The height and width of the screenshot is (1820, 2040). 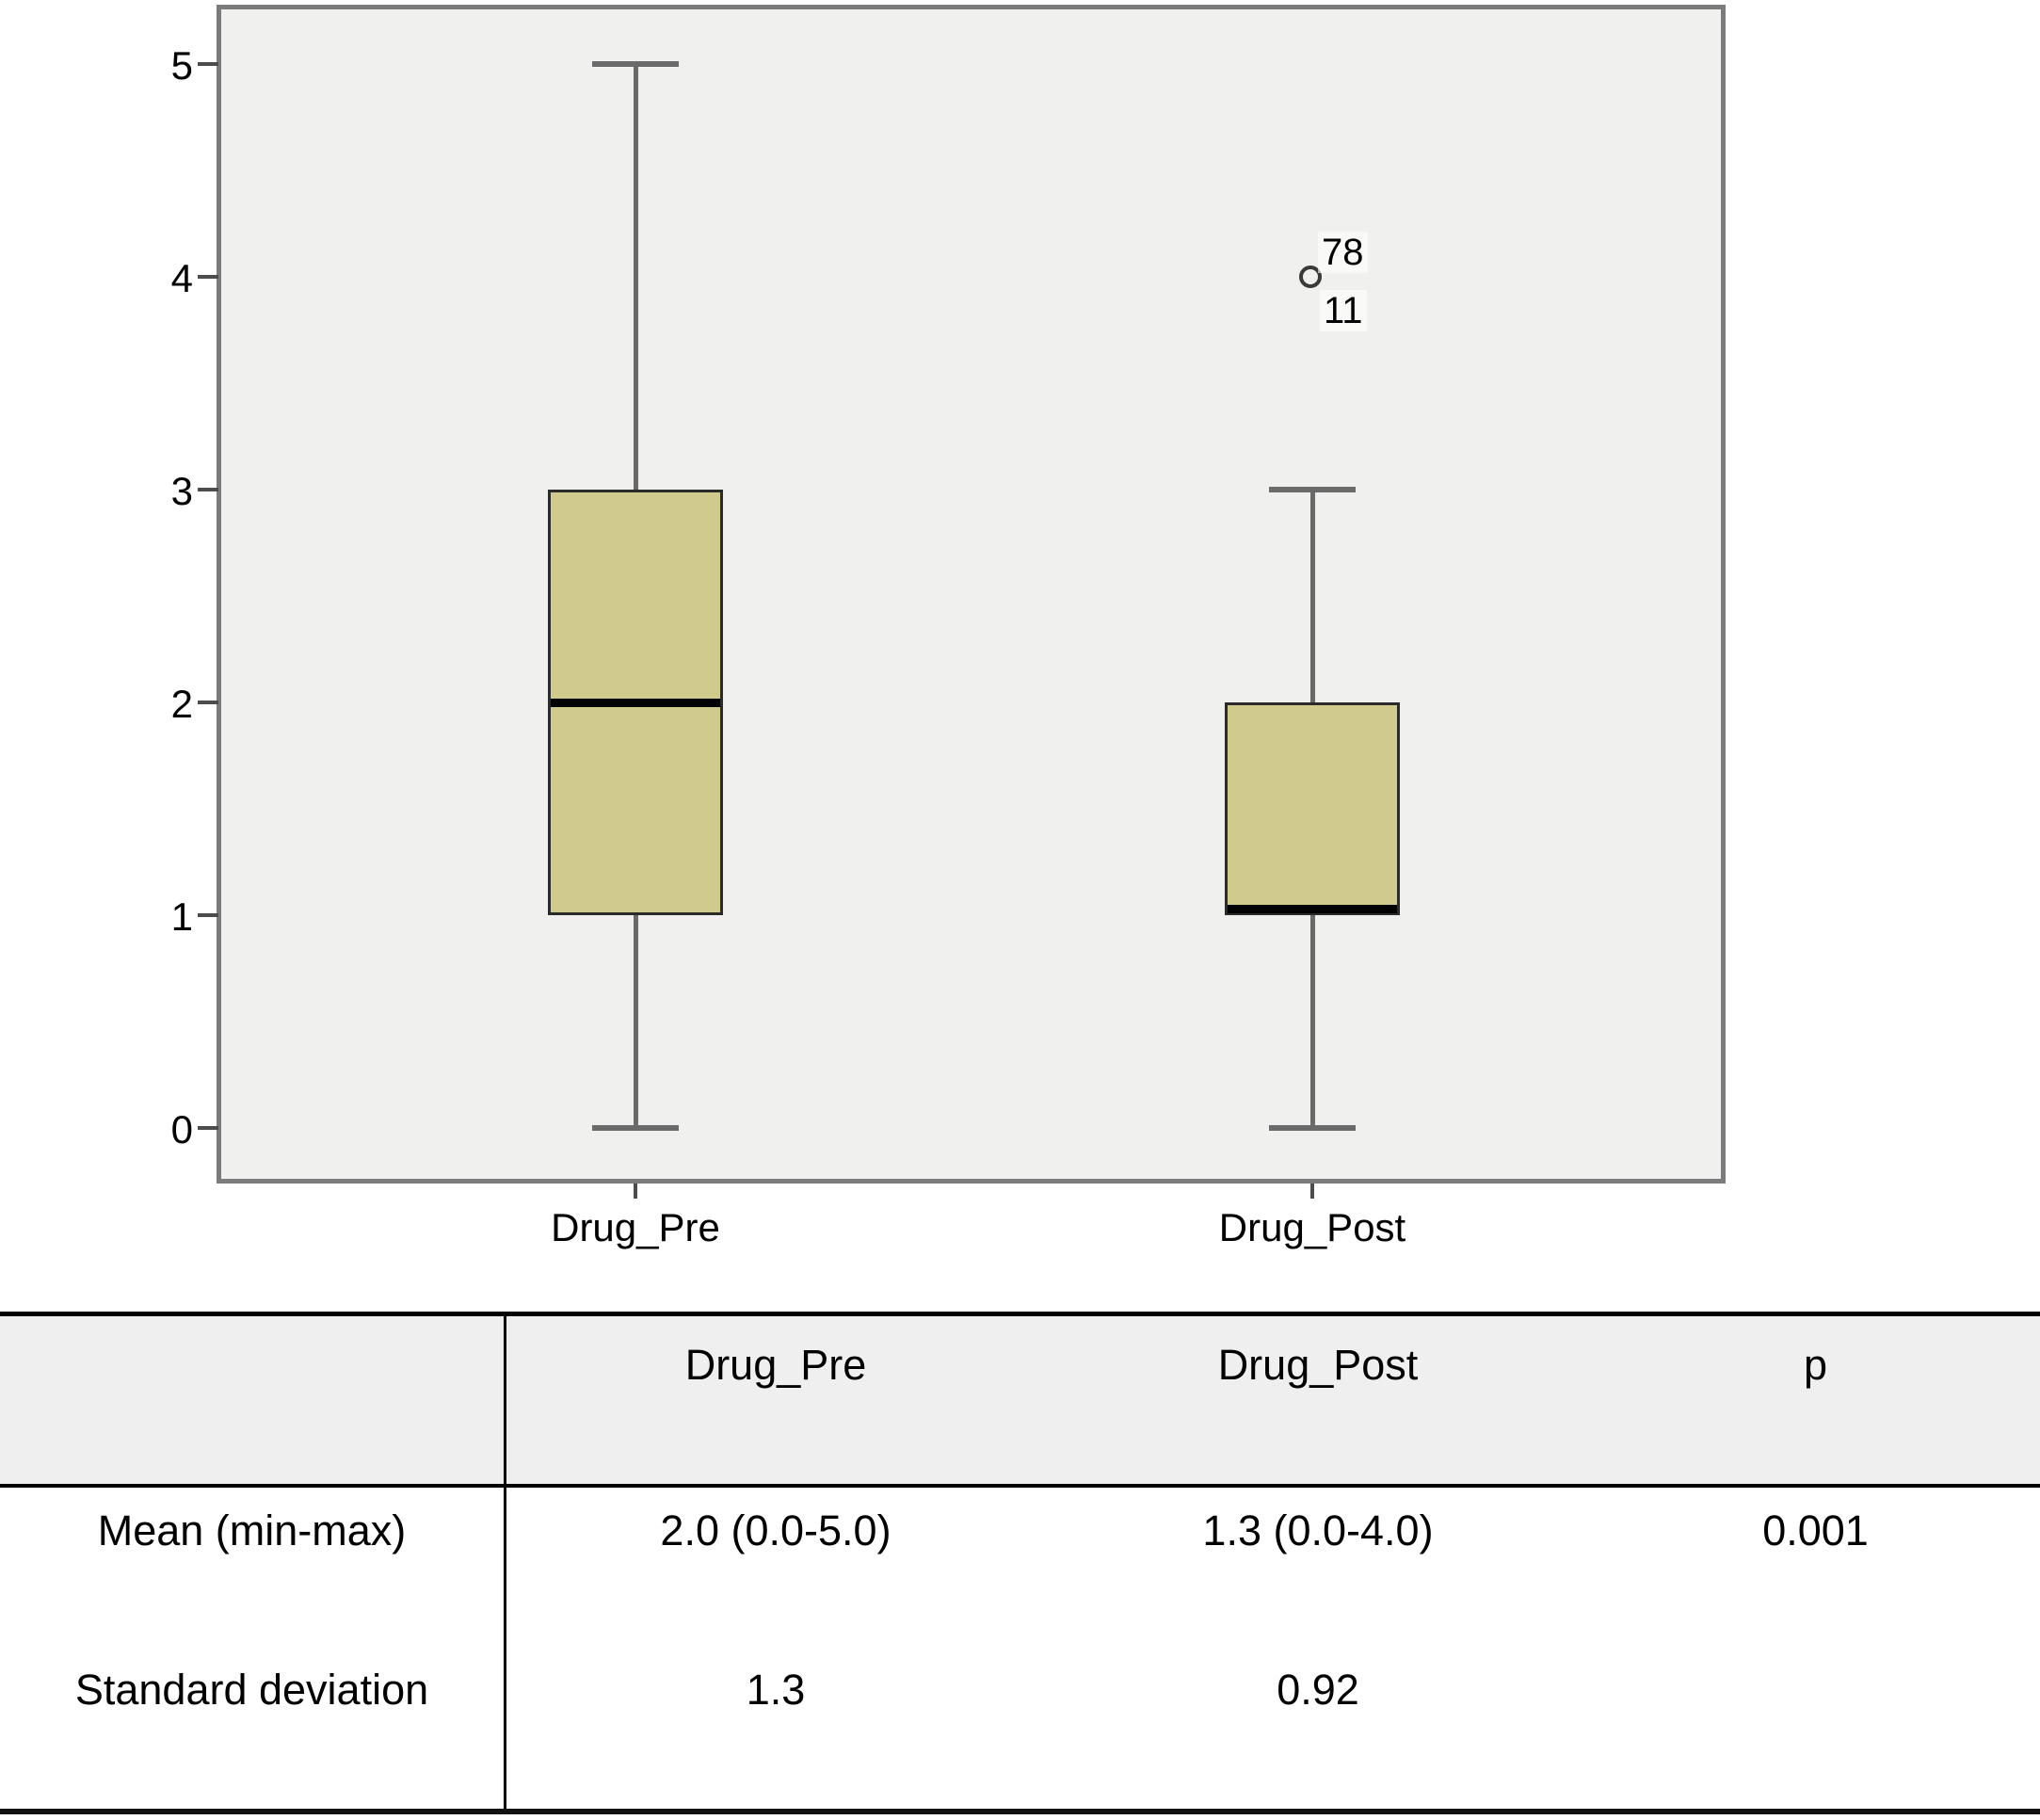 What do you see at coordinates (635, 1191) in the screenshot?
I see `x-tick-mark-drug_pre` at bounding box center [635, 1191].